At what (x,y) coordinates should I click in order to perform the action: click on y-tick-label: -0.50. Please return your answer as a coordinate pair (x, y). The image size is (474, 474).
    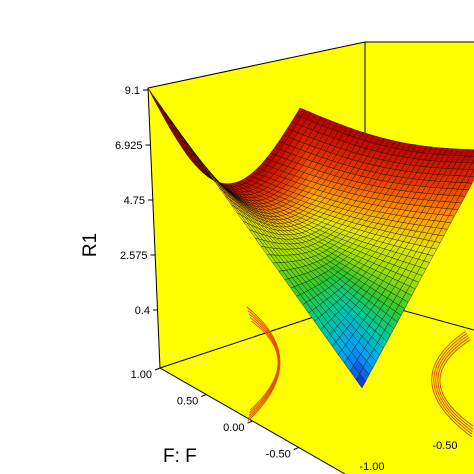
    Looking at the image, I should click on (444, 446).